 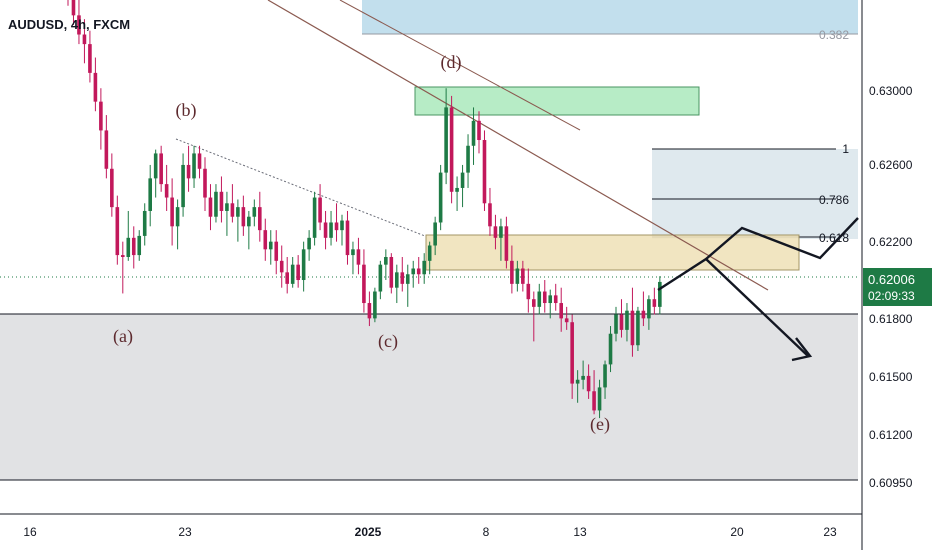 I want to click on projection-path-down, so click(x=757, y=307).